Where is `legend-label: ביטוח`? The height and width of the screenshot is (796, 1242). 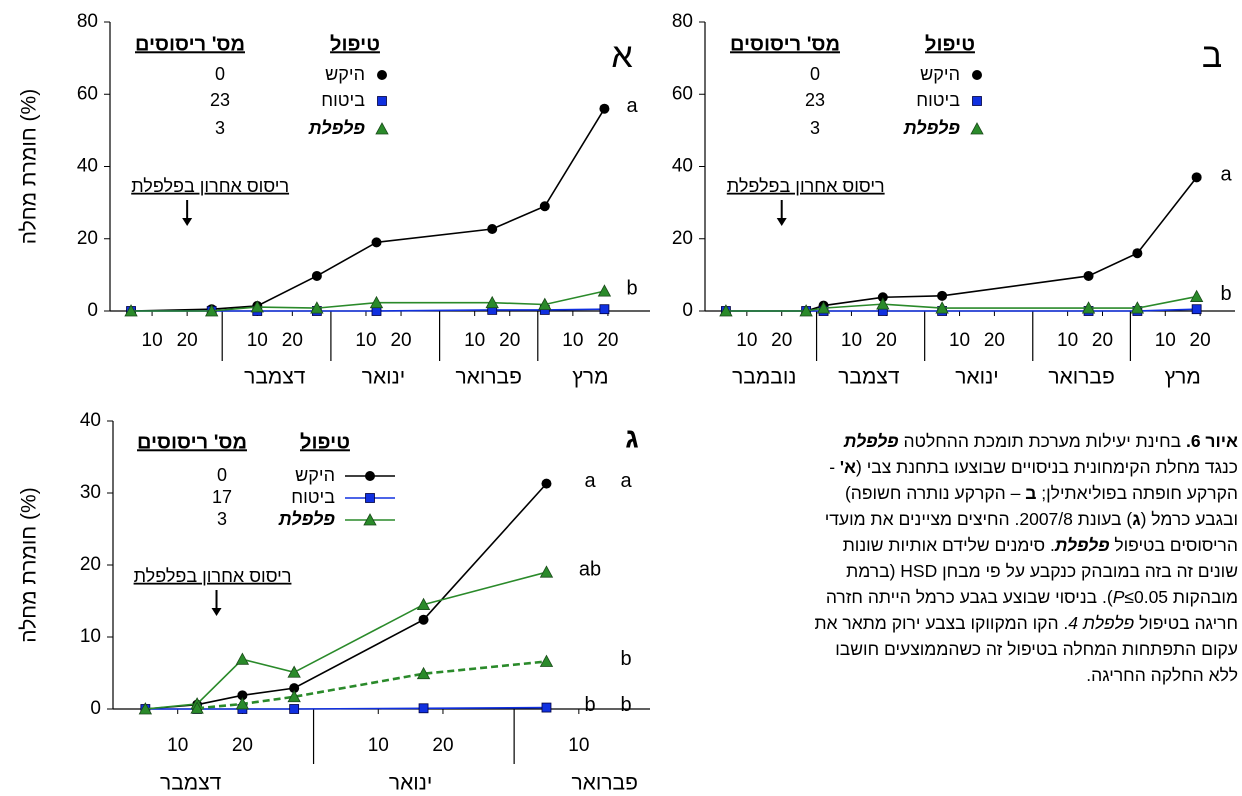
legend-label: ביטוח is located at coordinates (343, 100).